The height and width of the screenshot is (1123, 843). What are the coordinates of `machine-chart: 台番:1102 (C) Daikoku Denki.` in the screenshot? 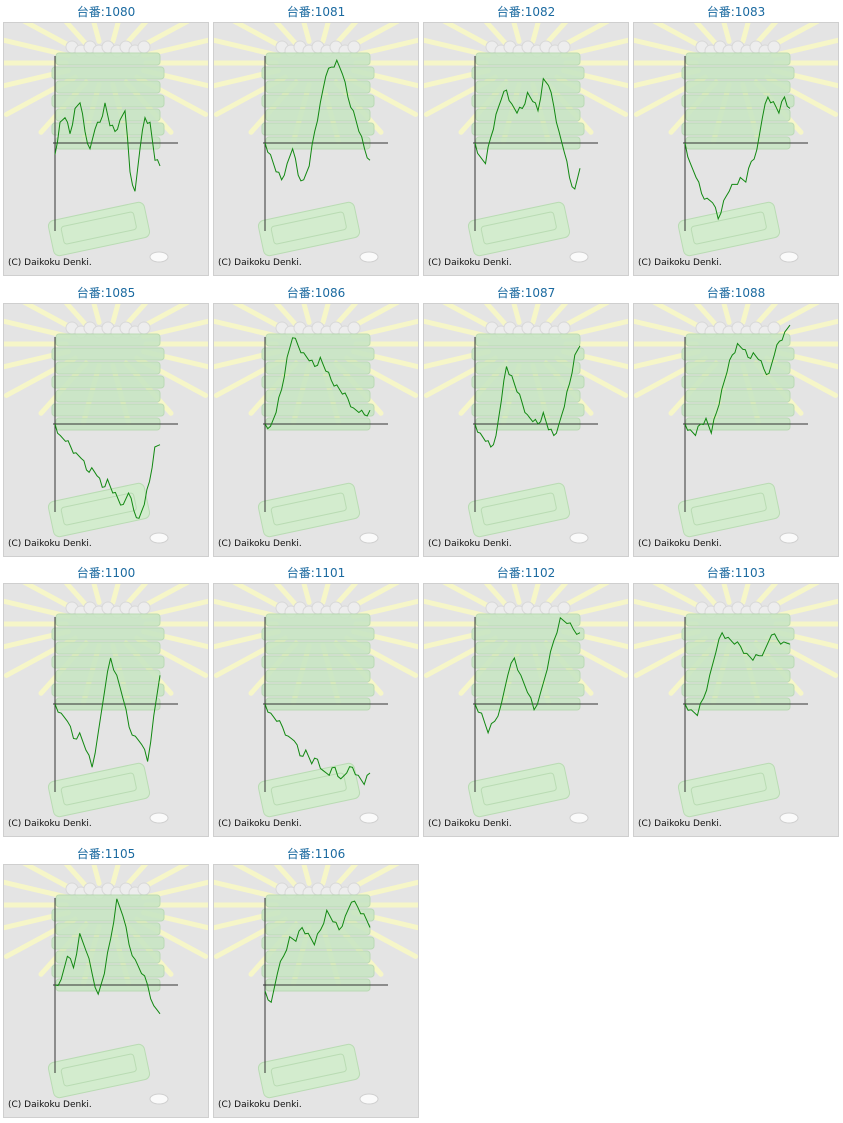 It's located at (526, 701).